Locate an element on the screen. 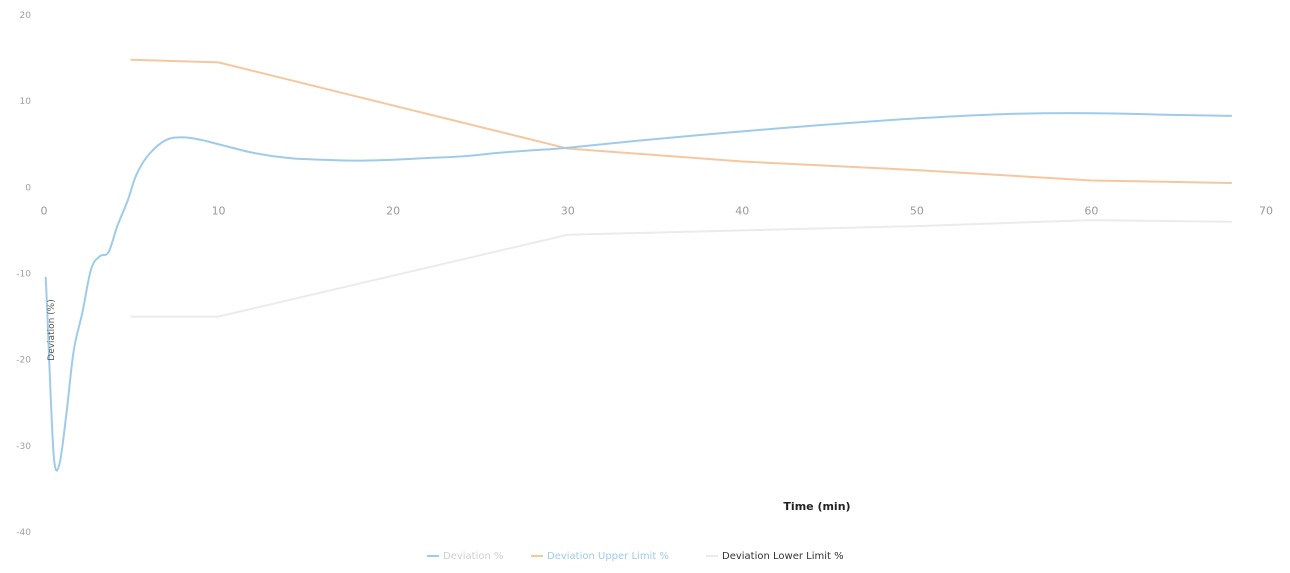 The width and height of the screenshot is (1290, 573). x-tick-label: 40 is located at coordinates (742, 210).